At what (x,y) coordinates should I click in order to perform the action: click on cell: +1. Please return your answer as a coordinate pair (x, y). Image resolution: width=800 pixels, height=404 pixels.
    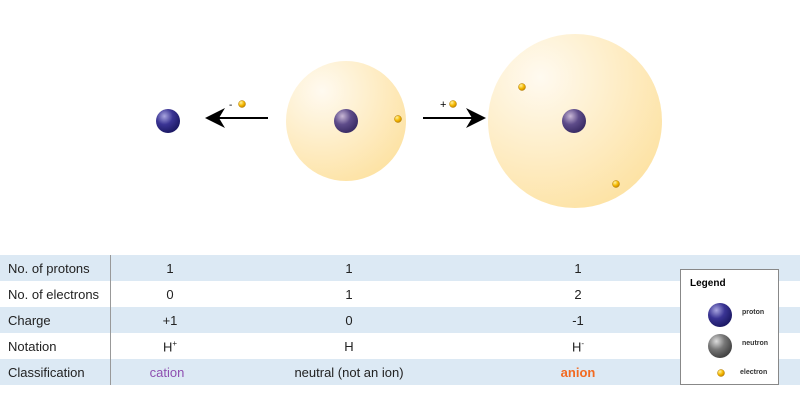
    Looking at the image, I should click on (170, 320).